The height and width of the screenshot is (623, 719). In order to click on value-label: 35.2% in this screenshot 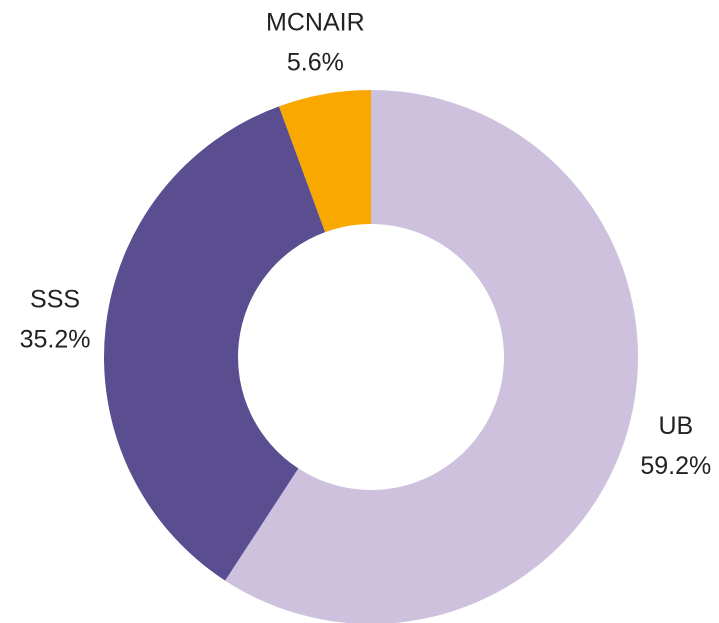, I will do `click(55, 340)`.